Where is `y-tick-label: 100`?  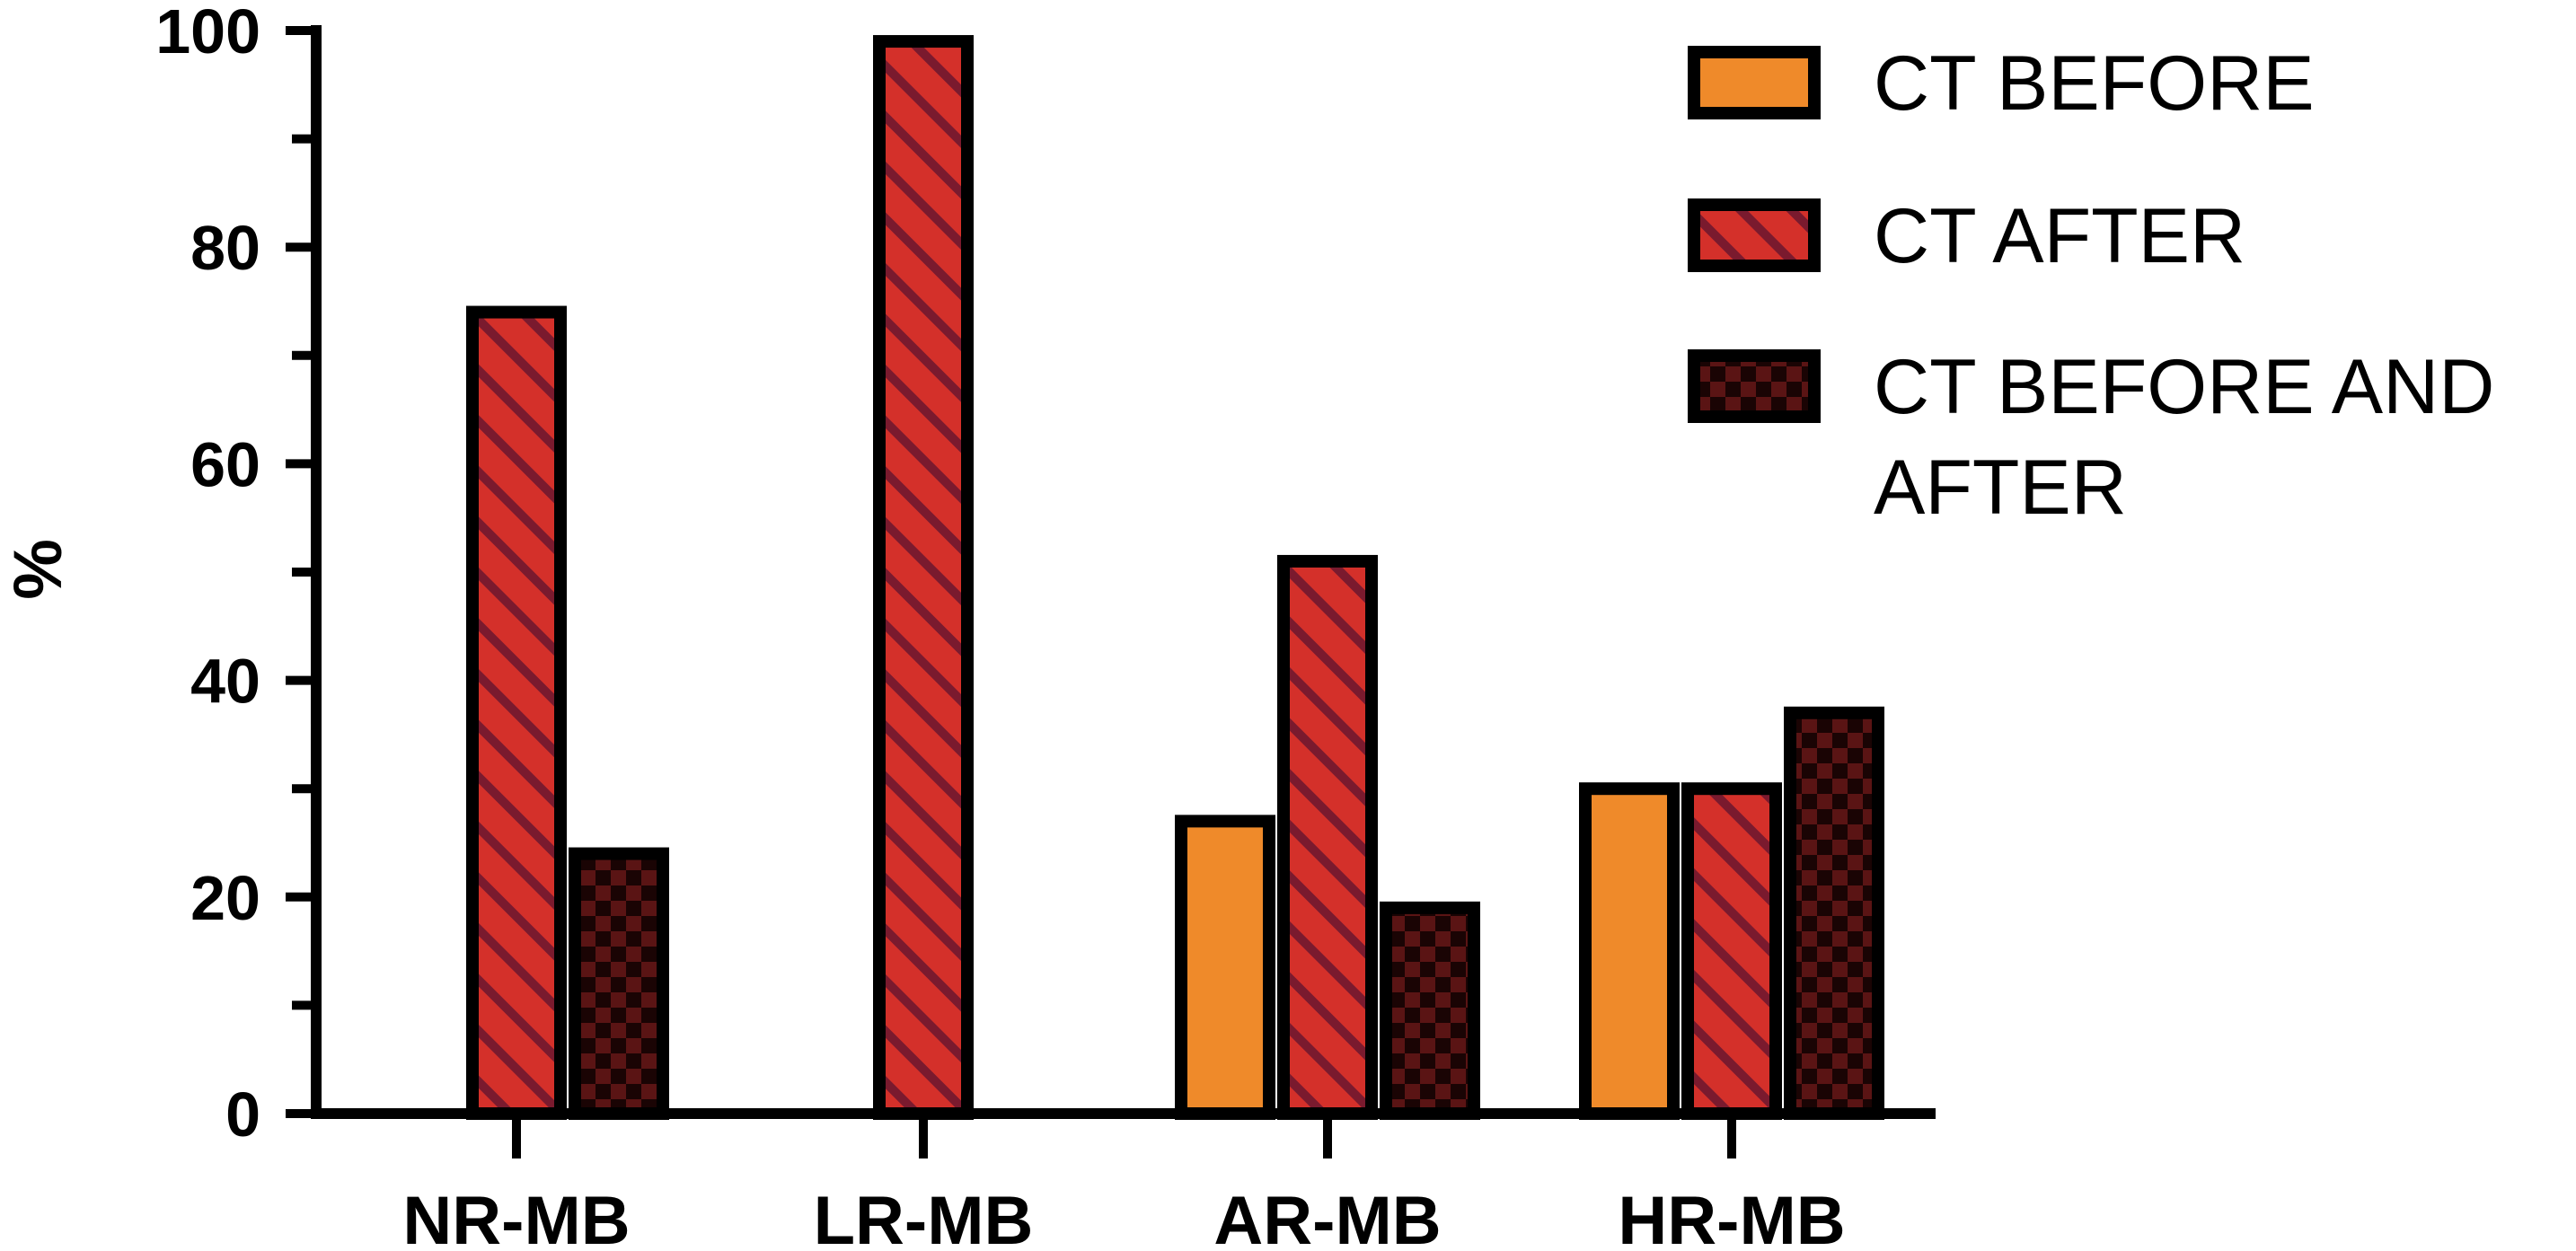 y-tick-label: 100 is located at coordinates (207, 33).